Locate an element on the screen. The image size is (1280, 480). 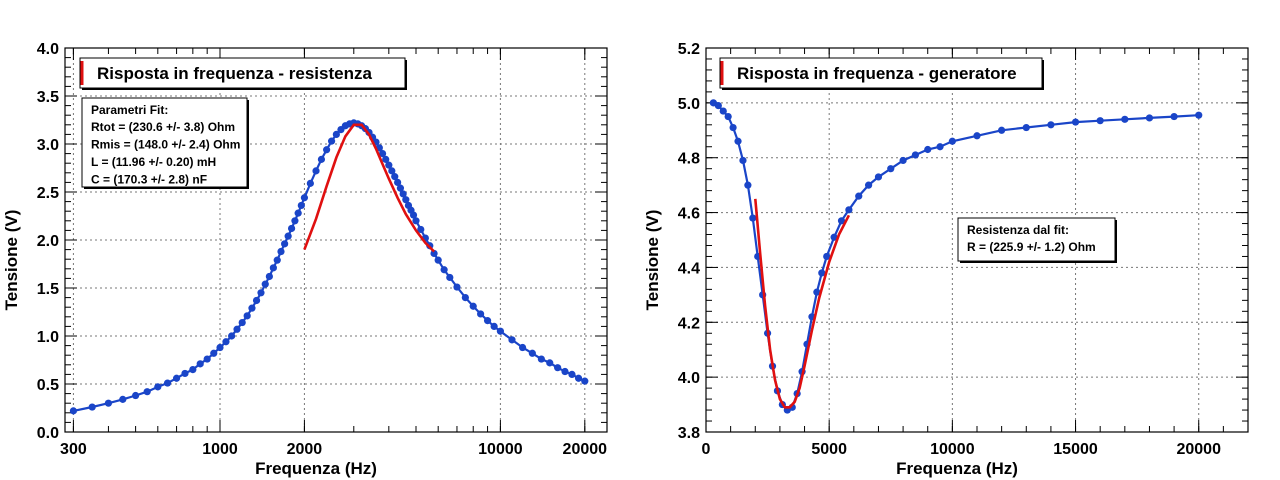
param-line: L = (11.96 +/- 0.20) mH is located at coordinates (153, 162).